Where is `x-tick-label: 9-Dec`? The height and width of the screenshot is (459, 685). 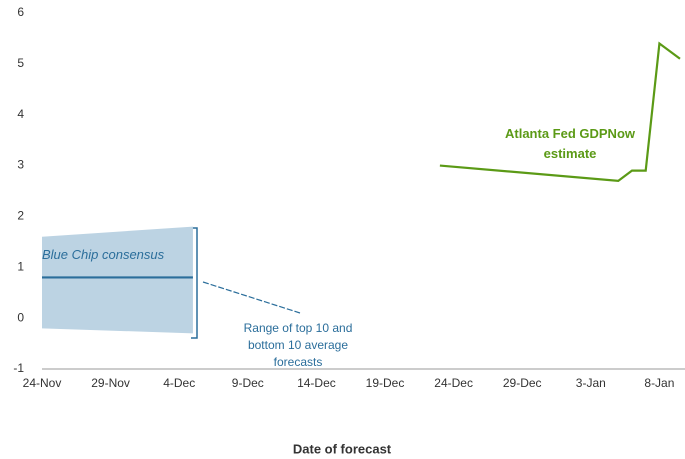
x-tick-label: 9-Dec is located at coordinates (248, 383).